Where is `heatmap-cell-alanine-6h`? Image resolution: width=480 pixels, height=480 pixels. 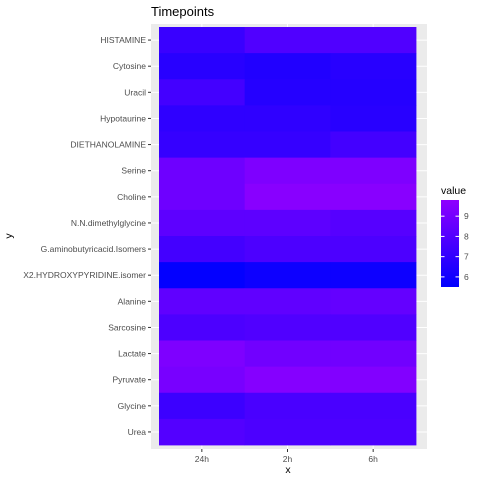 heatmap-cell-alanine-6h is located at coordinates (373, 301).